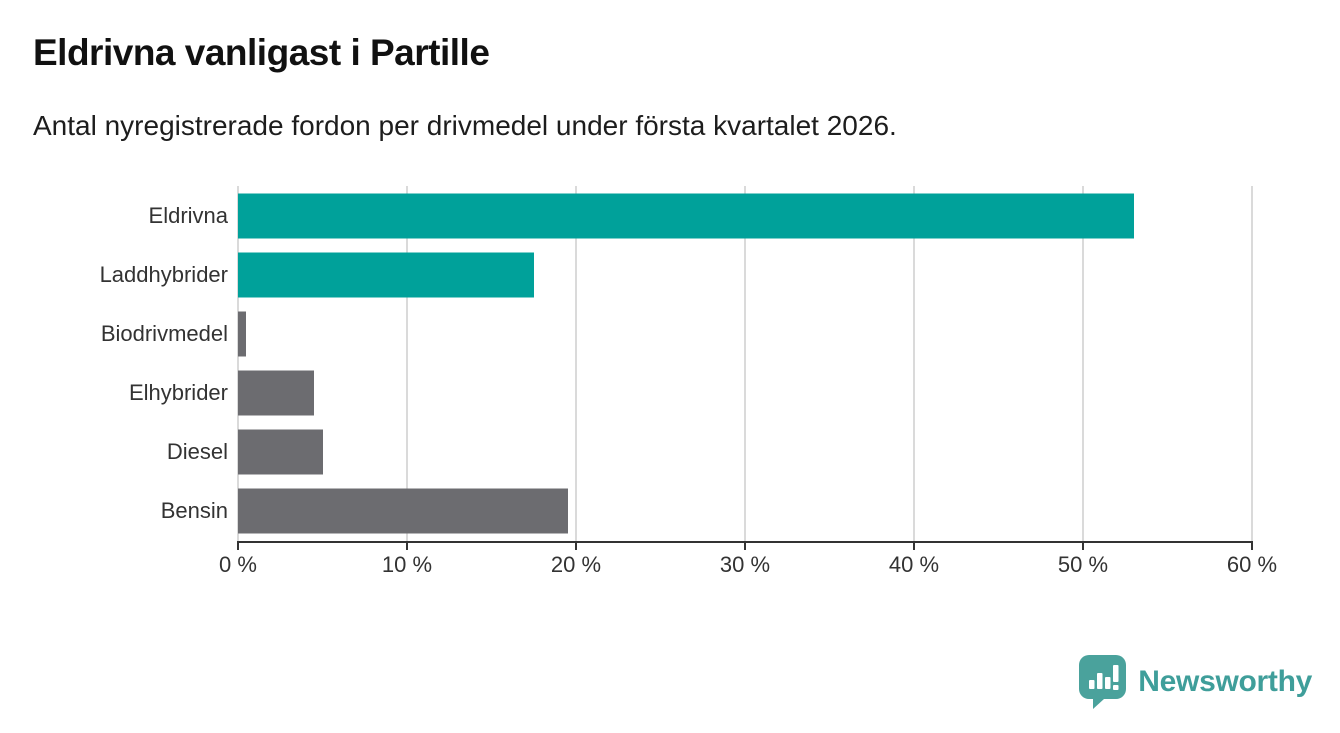  Describe the element at coordinates (261, 52) in the screenshot. I see `chart-title: Eldrivna vanligast i Partille` at that location.